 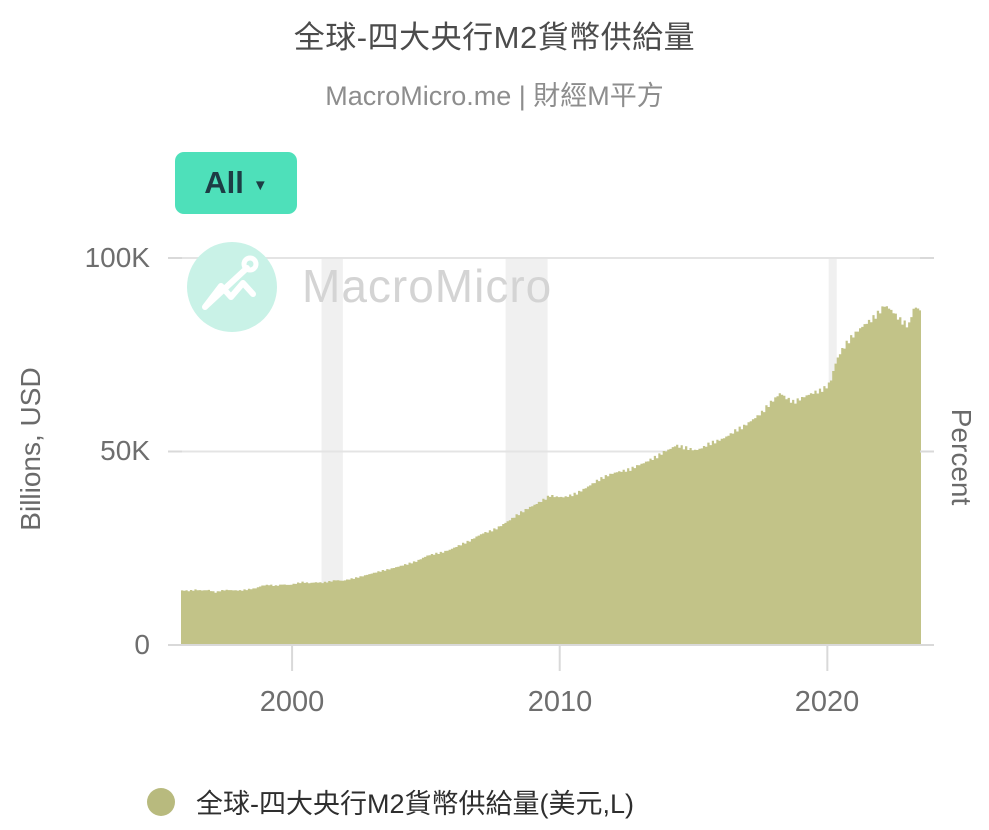 I want to click on x-tick-label: 2020, so click(x=827, y=702).